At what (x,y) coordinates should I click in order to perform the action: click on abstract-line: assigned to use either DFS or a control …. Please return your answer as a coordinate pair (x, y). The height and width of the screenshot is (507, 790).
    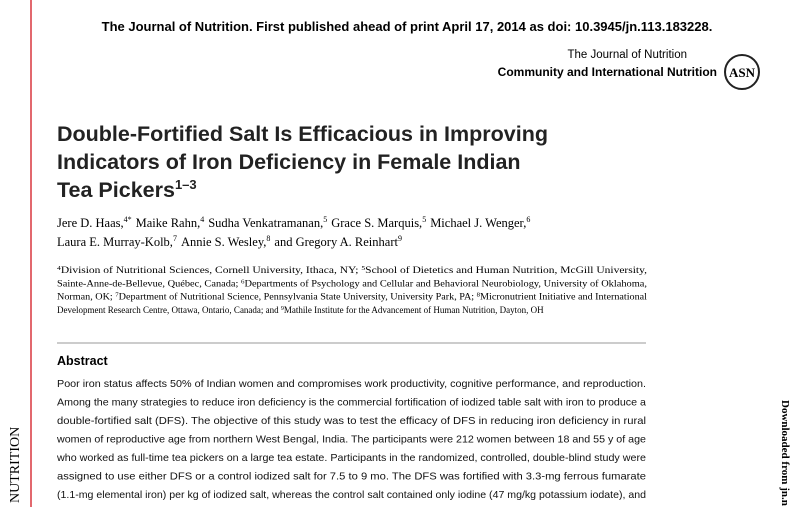
    Looking at the image, I should click on (351, 477).